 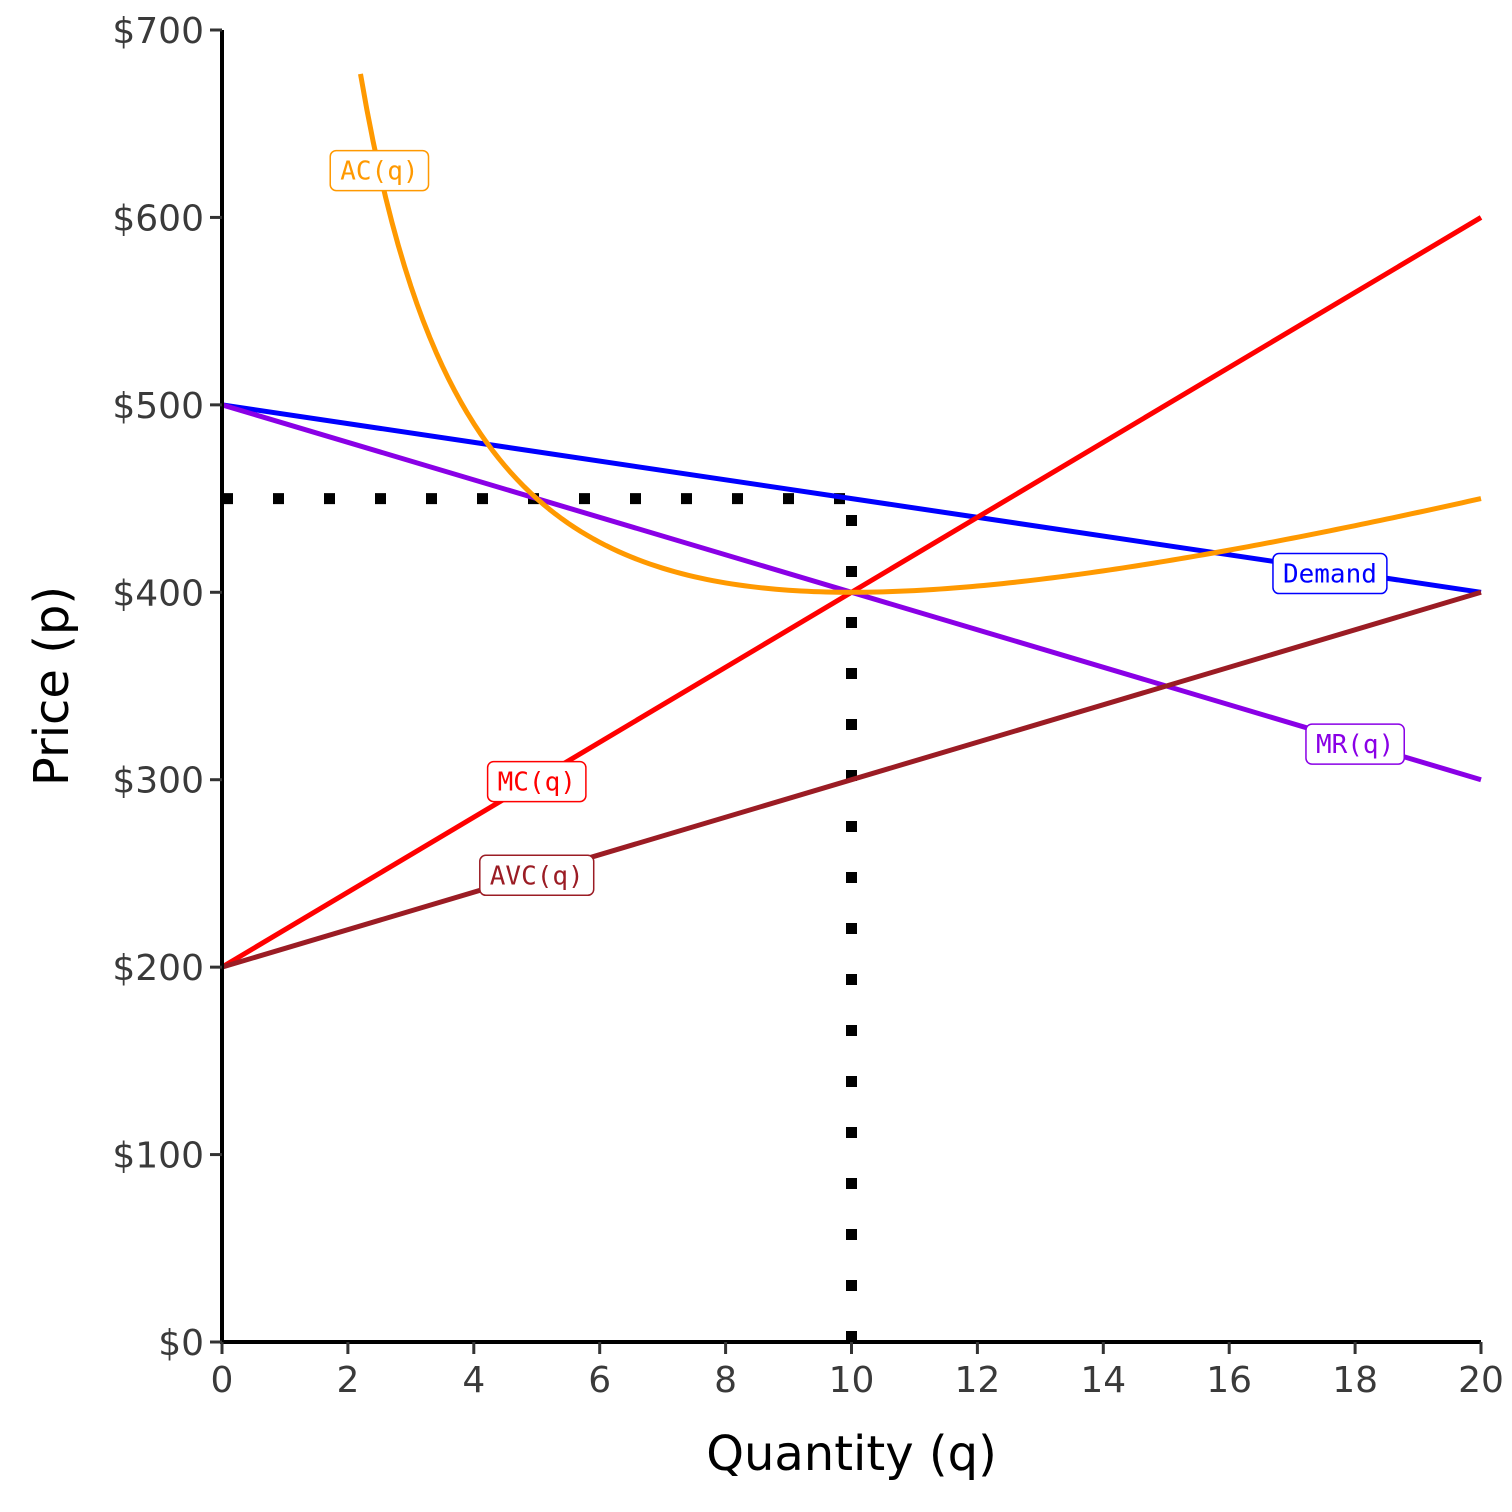 What do you see at coordinates (158, 1156) in the screenshot?
I see `y-tick-label: $100` at bounding box center [158, 1156].